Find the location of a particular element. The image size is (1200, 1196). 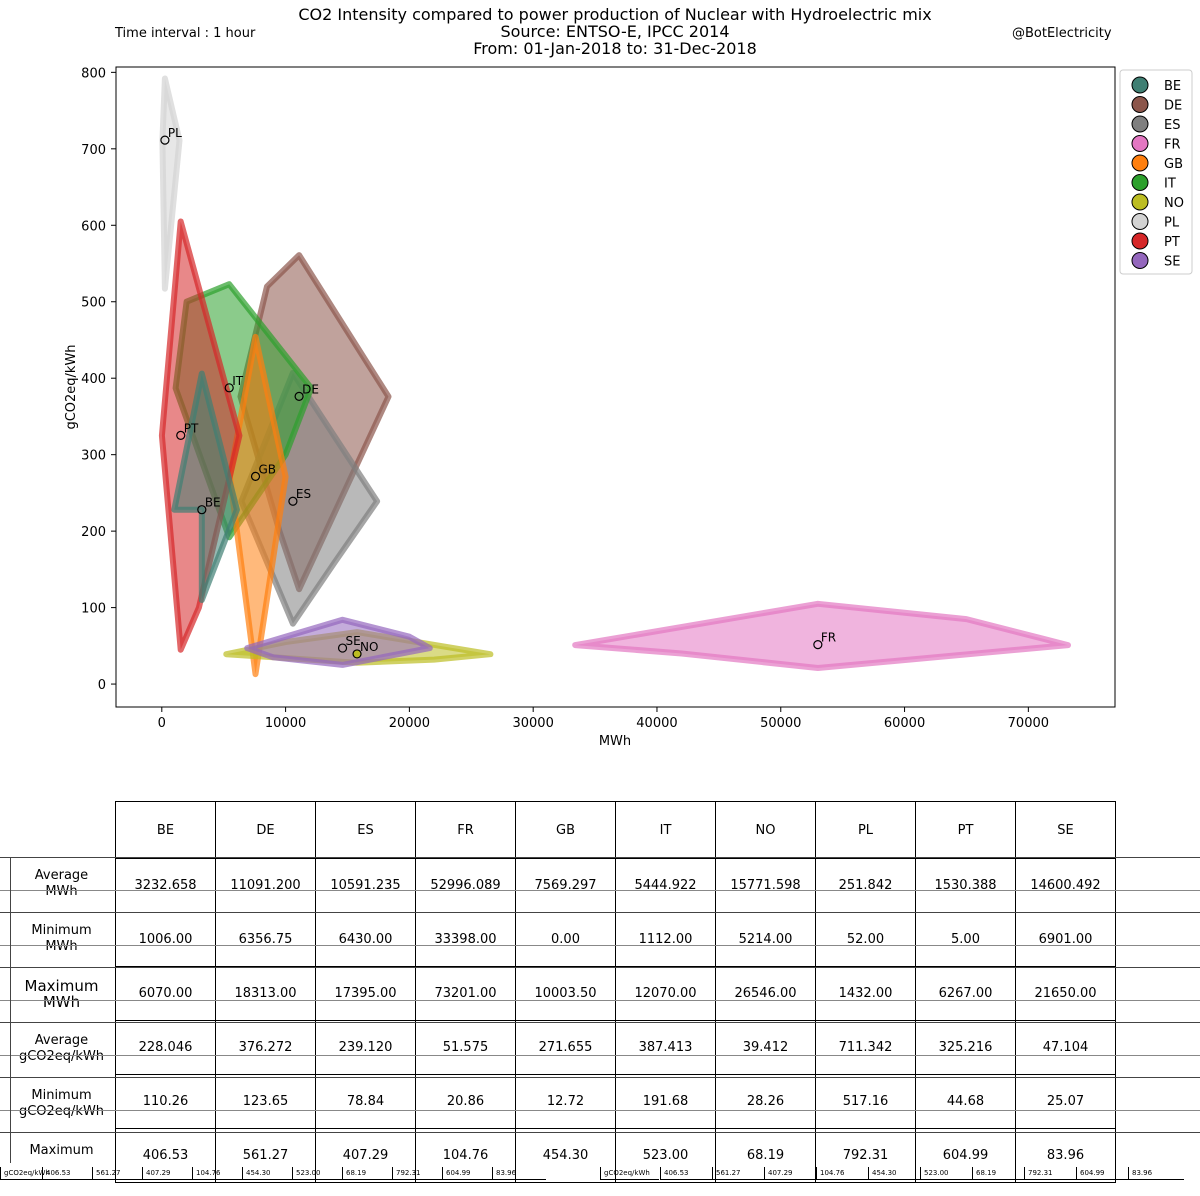

table-cell: 39.412 is located at coordinates (765, 1047).